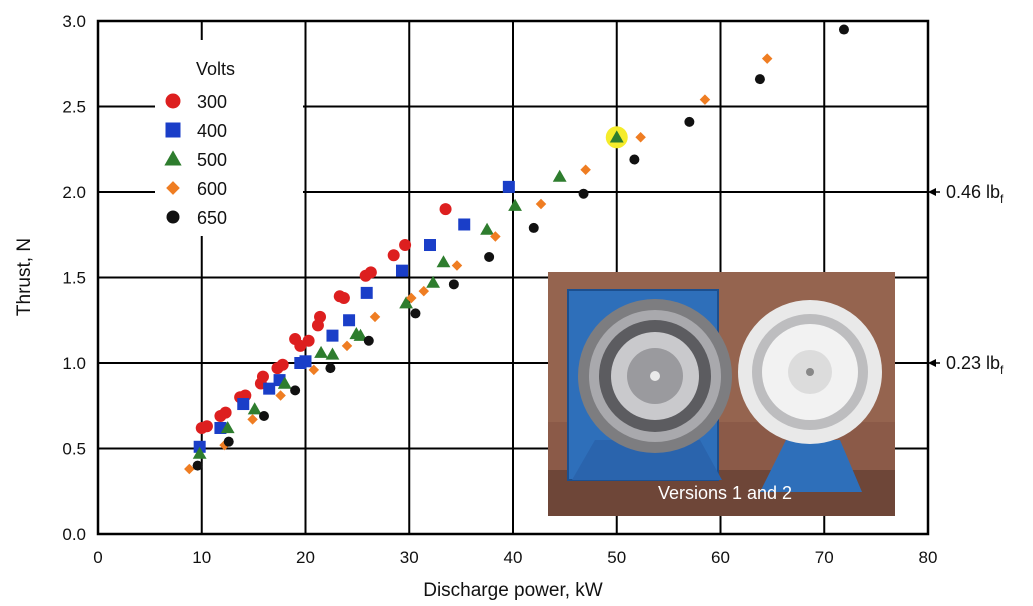 Image resolution: width=1033 pixels, height=606 pixels. I want to click on version1-base, so click(647, 460).